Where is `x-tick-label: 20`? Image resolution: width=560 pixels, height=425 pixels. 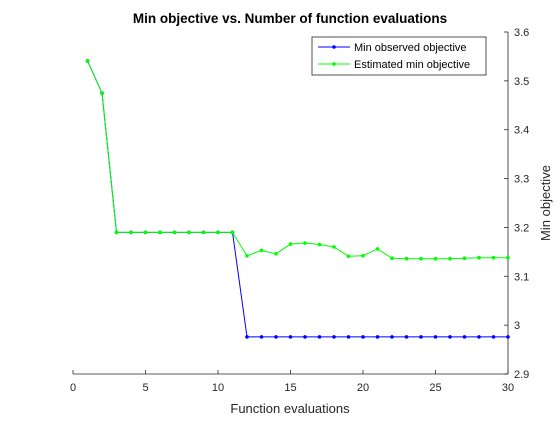
x-tick-label: 20 is located at coordinates (363, 388).